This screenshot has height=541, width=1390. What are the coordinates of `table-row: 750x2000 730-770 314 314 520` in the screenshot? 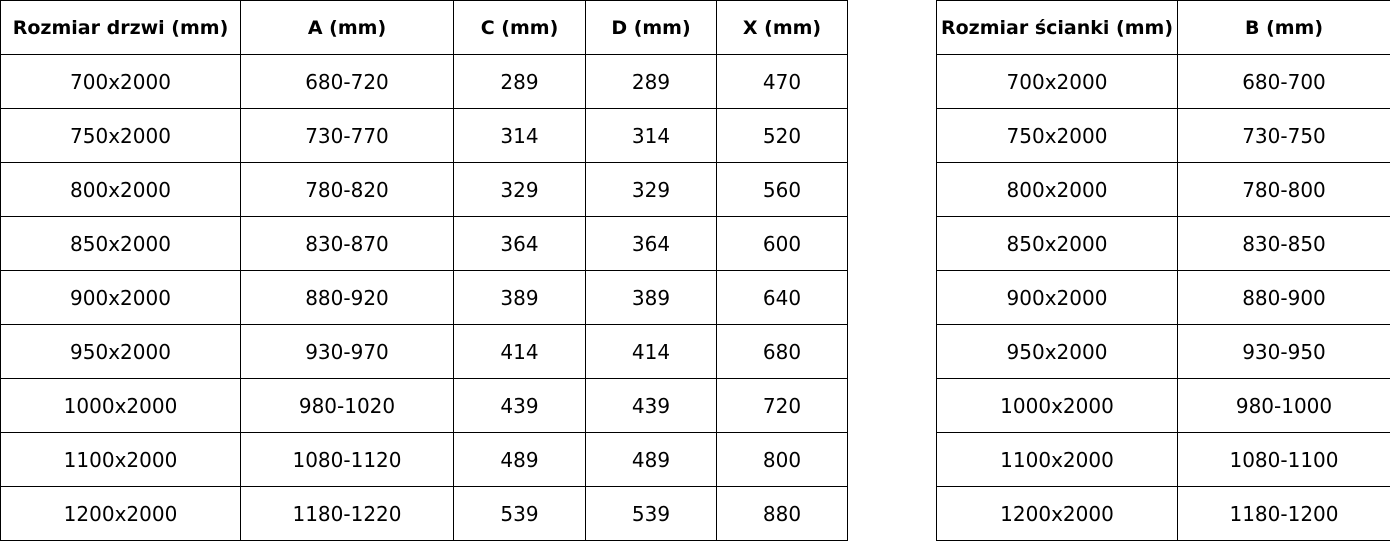 It's located at (424, 135).